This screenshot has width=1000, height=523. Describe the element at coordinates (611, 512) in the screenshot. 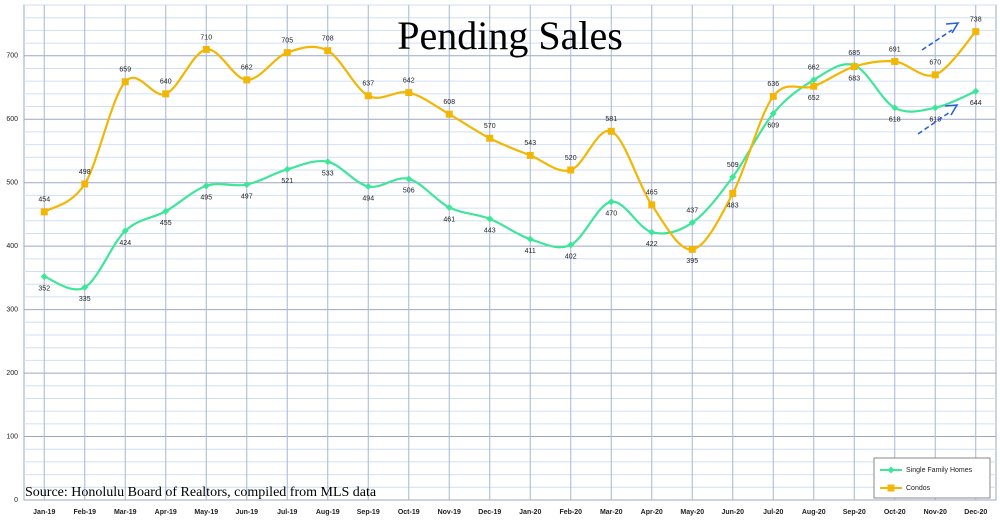

I see `x-tick-label: Mar-20` at that location.